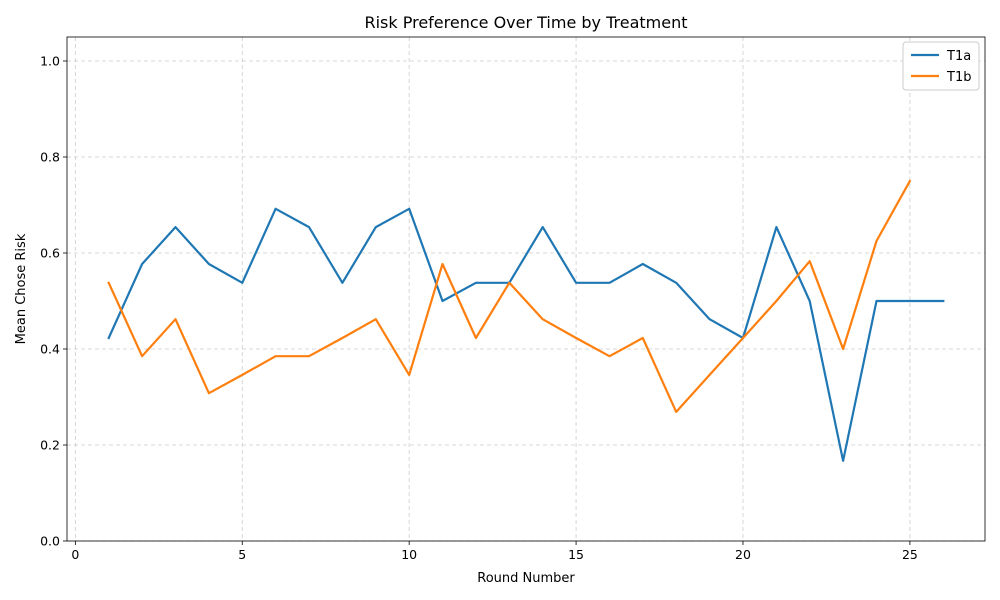 The height and width of the screenshot is (600, 1000). What do you see at coordinates (53, 301) in the screenshot?
I see `y-axis: 0.0 0.2 0.4 0.6 0.8 1.0` at bounding box center [53, 301].